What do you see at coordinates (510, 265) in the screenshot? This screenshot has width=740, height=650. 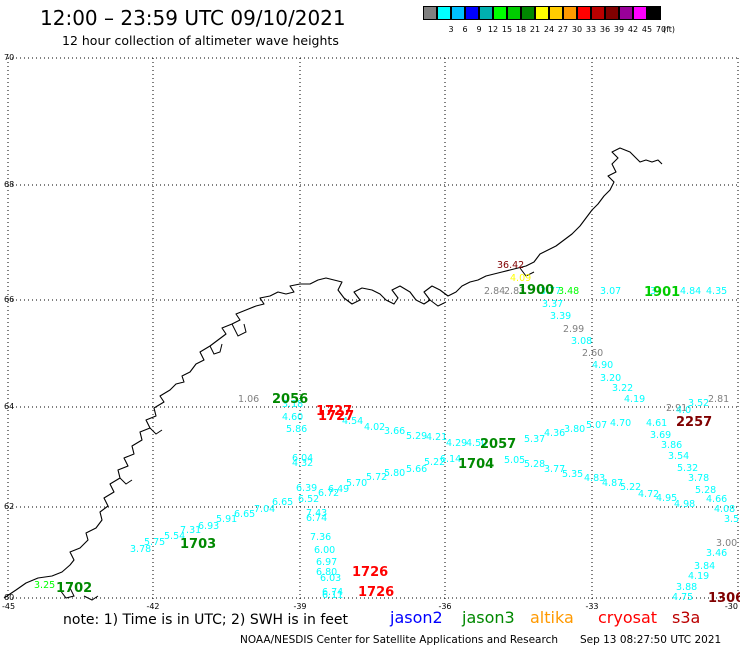 I see `swh-value: 36.42` at bounding box center [510, 265].